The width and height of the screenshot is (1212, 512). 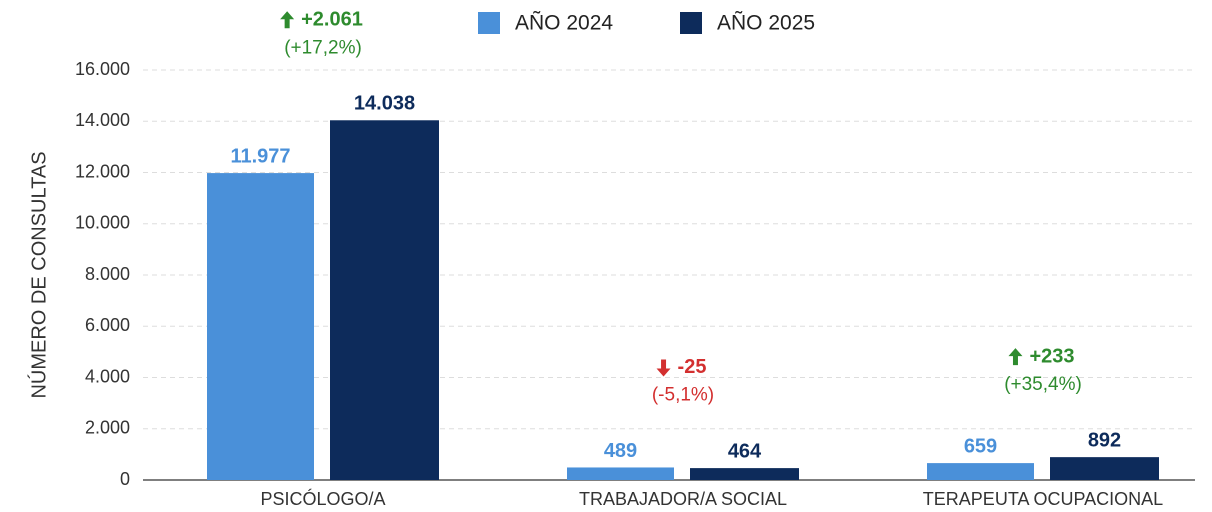 What do you see at coordinates (107, 325) in the screenshot?
I see `y-tick-label: 6.000` at bounding box center [107, 325].